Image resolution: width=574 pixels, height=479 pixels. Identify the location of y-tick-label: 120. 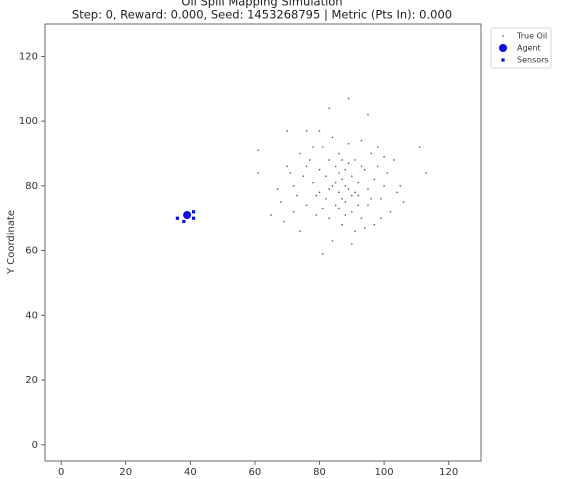
(28, 56).